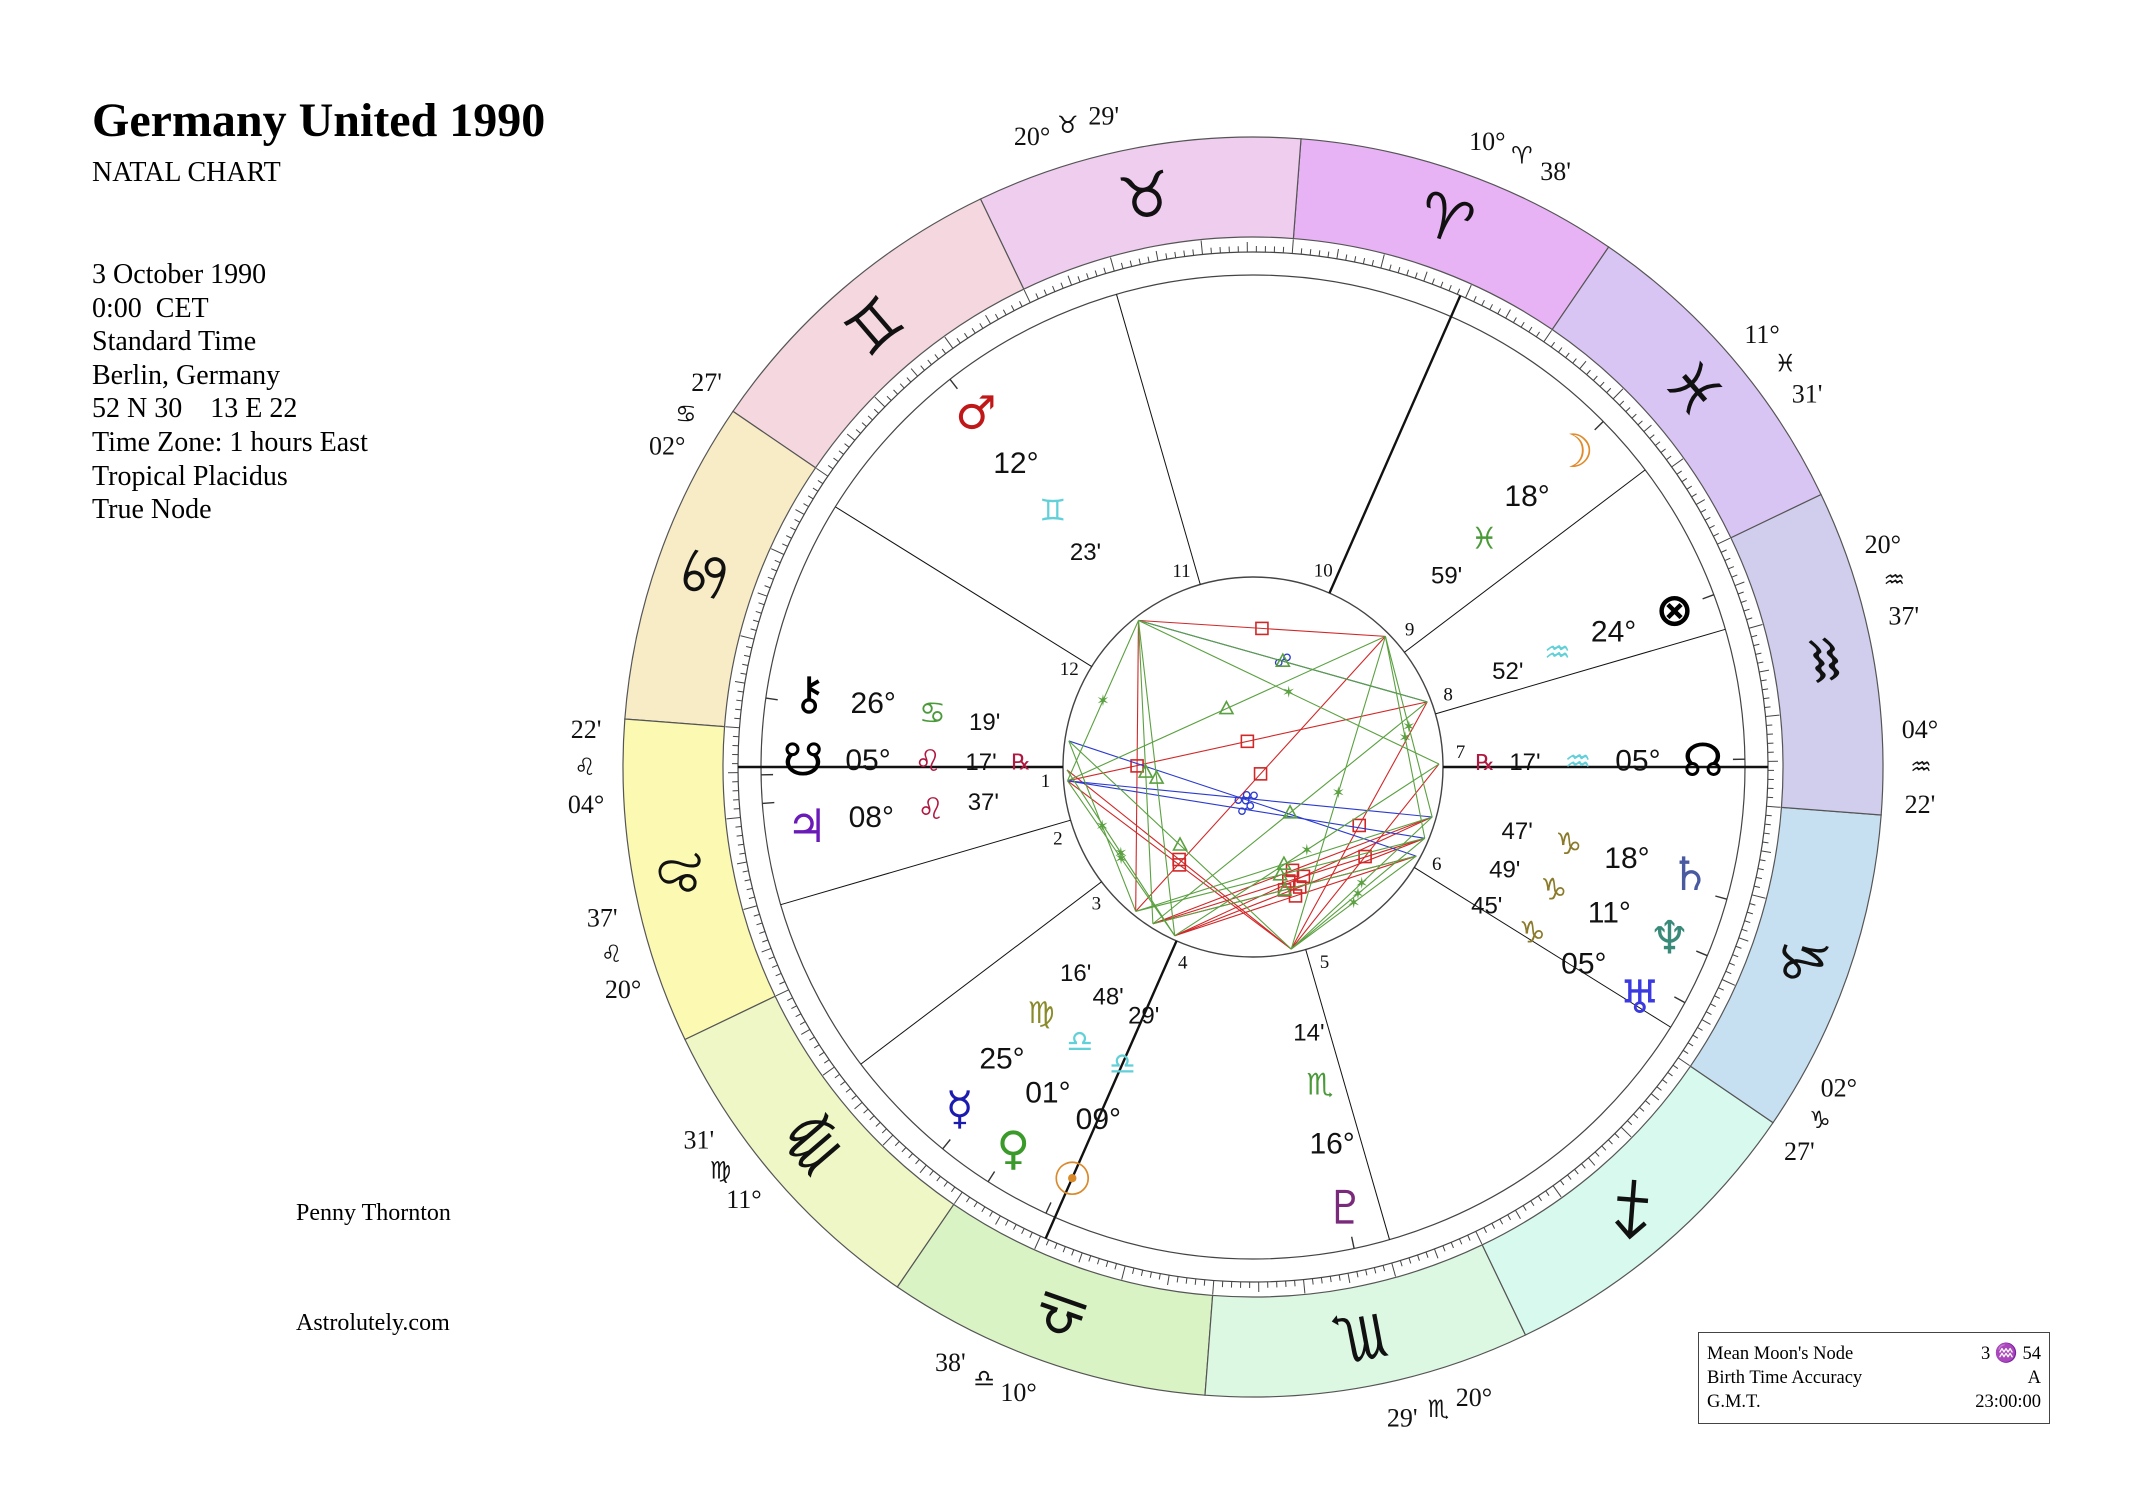  What do you see at coordinates (1799, 1151) in the screenshot?
I see `cusp-minutes: 27'` at bounding box center [1799, 1151].